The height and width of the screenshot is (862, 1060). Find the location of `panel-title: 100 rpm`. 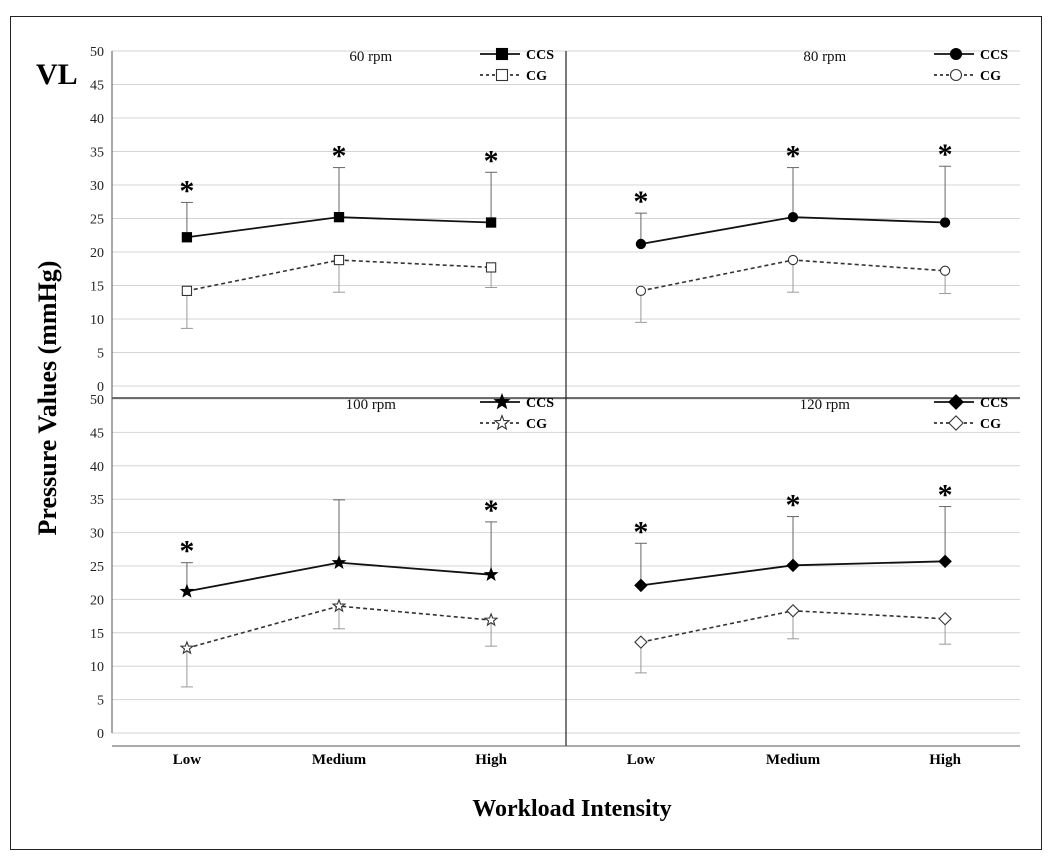

panel-title: 100 rpm is located at coordinates (371, 405).